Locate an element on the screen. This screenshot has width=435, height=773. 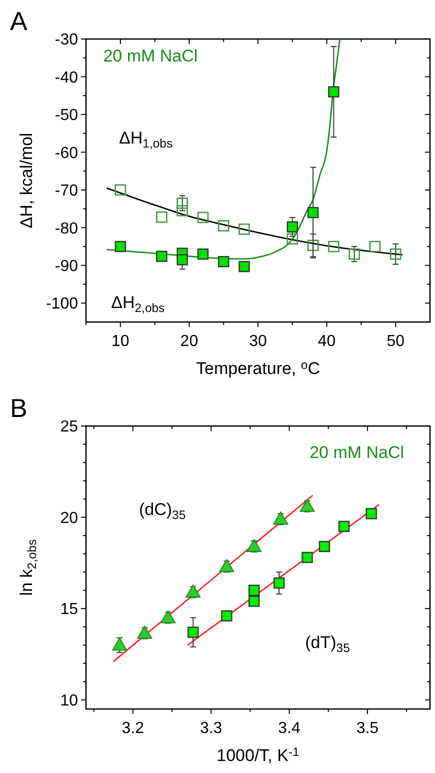
x-tick-label: 30 is located at coordinates (258, 341).